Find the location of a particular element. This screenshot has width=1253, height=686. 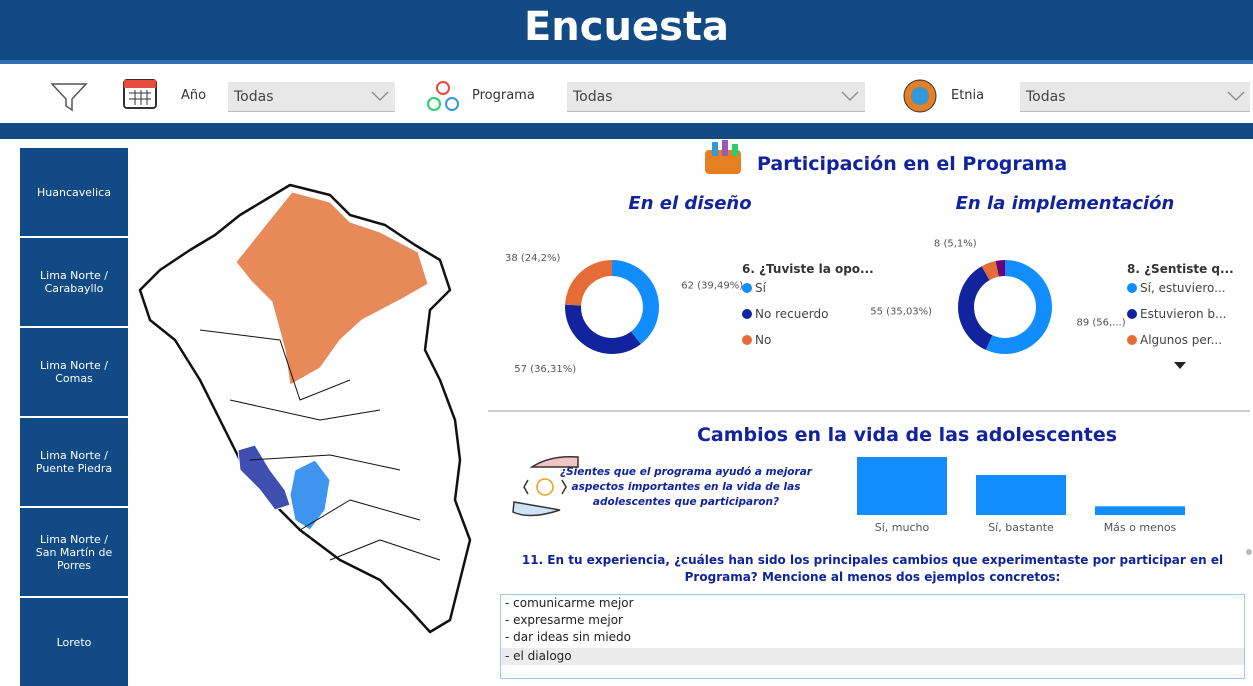

region-button: Lima Norte / San Martín de Porres is located at coordinates (74, 552).